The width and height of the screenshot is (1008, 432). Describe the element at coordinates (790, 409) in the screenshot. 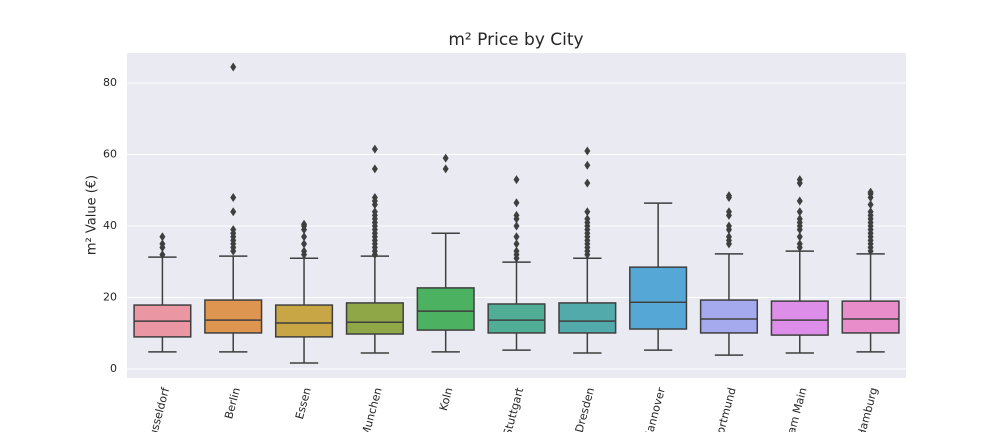

I see `x-tick-label: Frankfurt am Main` at that location.